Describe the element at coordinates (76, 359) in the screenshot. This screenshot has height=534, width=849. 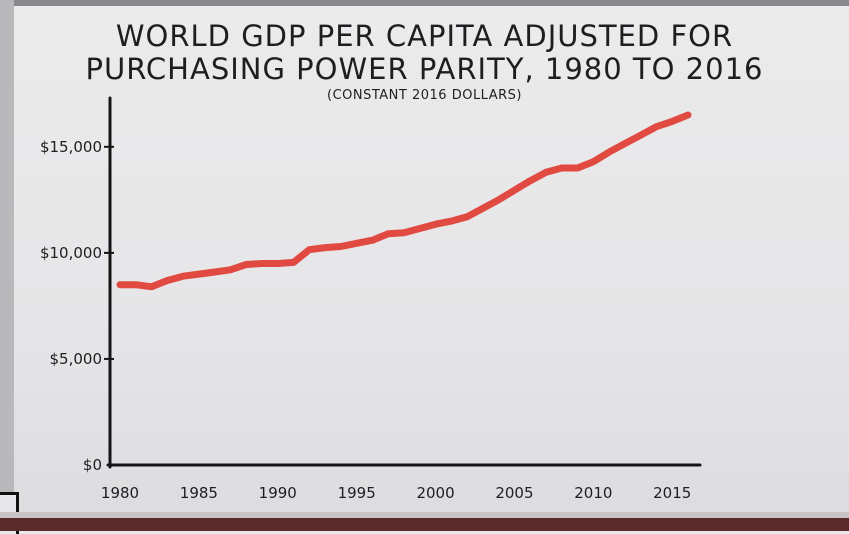
I see `y-tick-label: $5,000` at that location.